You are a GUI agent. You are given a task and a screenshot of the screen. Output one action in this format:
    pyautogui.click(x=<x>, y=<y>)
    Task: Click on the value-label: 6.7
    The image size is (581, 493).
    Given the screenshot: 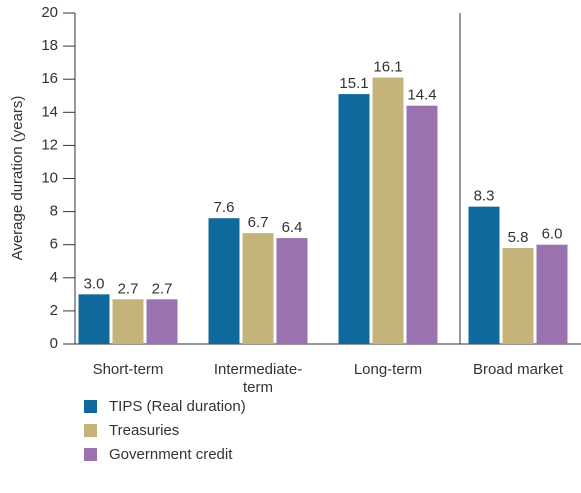 What is the action you would take?
    pyautogui.click(x=258, y=222)
    